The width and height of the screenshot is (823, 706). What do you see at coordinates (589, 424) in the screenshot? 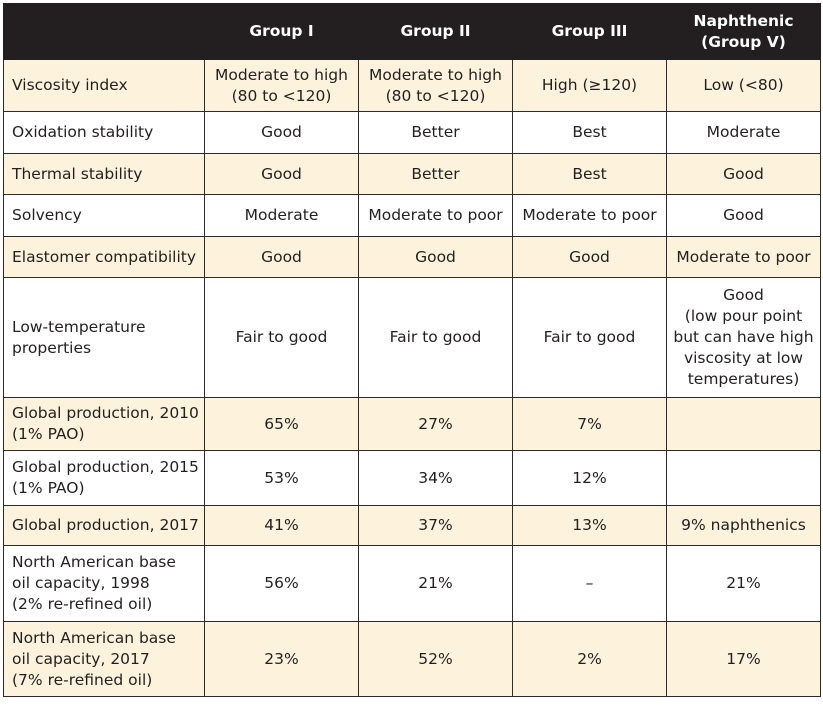
I see `table-cell: 7%` at bounding box center [589, 424].